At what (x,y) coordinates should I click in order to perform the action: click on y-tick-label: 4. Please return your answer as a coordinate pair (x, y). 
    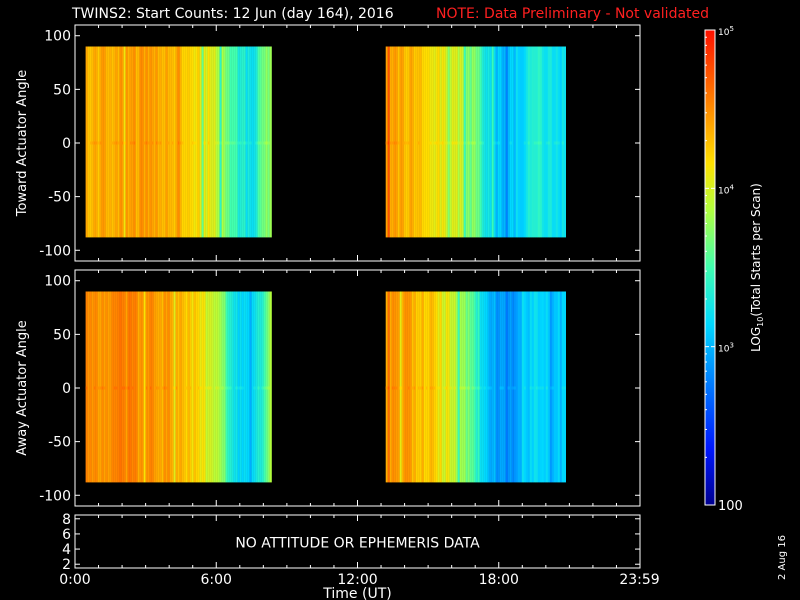
    Looking at the image, I should click on (66, 550).